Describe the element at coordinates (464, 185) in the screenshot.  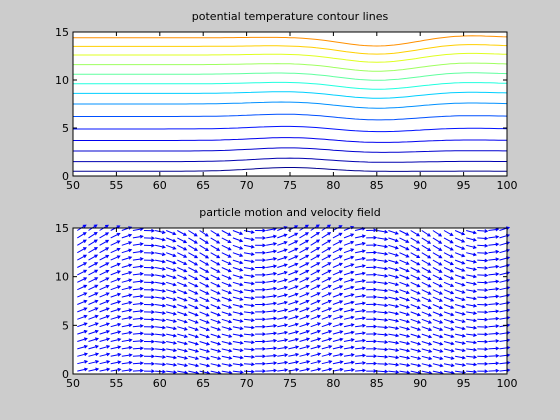
I see `contour-xtick-label: 95` at that location.